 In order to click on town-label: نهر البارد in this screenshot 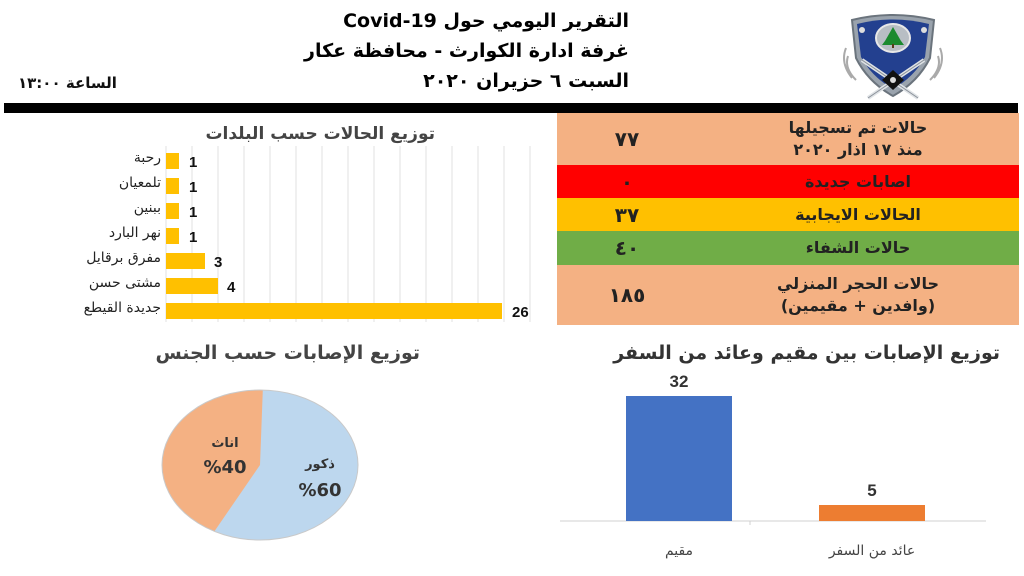, I will do `click(134, 233)`.